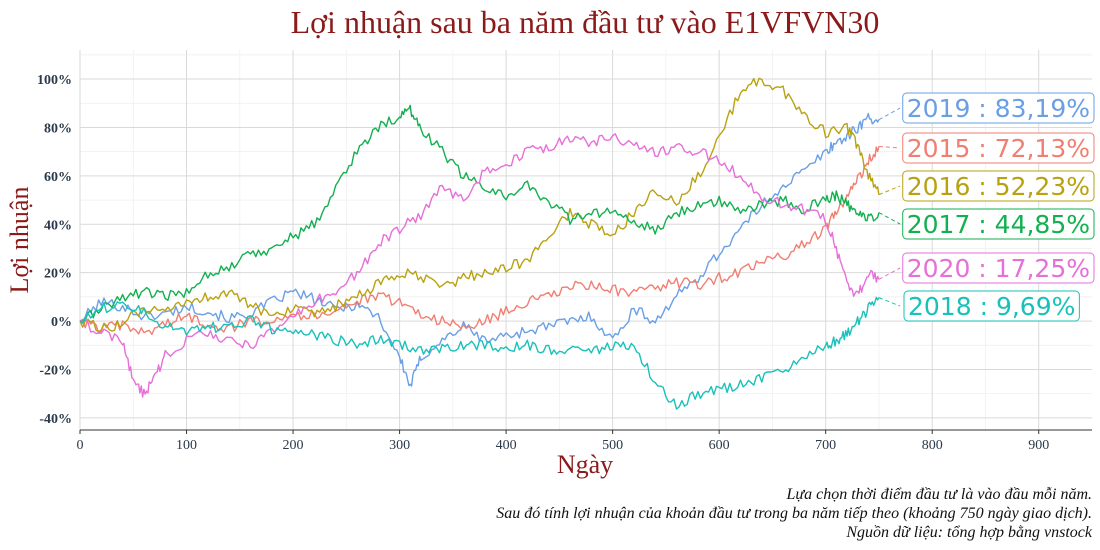 The image size is (1100, 550). I want to click on x-tick-label: 800, so click(932, 445).